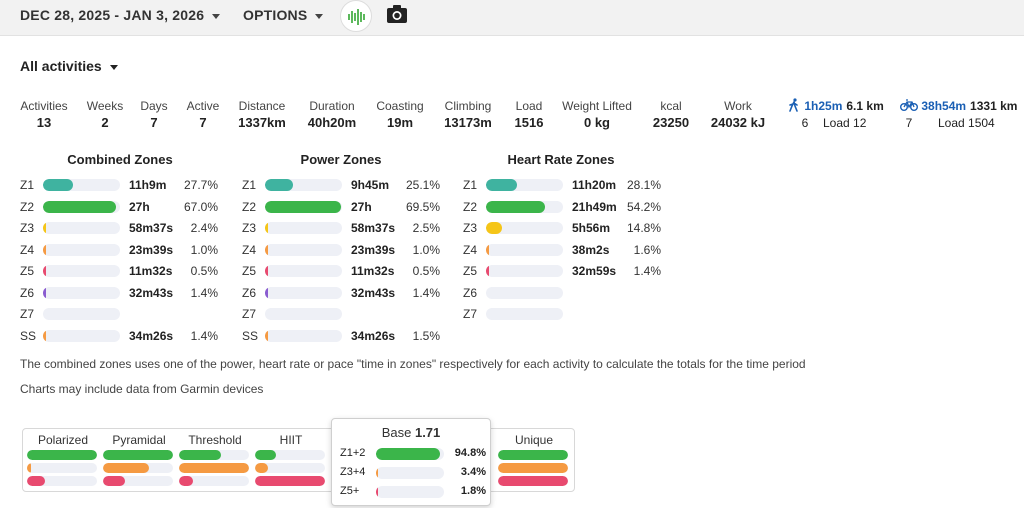 The height and width of the screenshot is (508, 1024). Describe the element at coordinates (200, 185) in the screenshot. I see `zone-percent: 27.7%` at that location.